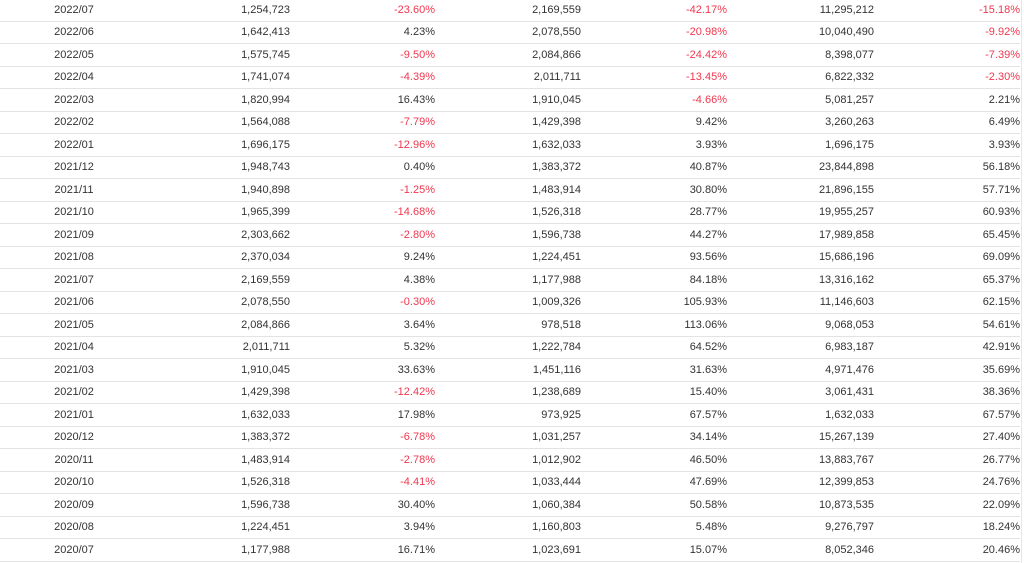 The image size is (1024, 563). Describe the element at coordinates (947, 437) in the screenshot. I see `cumulative-change-cell: 27.40%` at that location.